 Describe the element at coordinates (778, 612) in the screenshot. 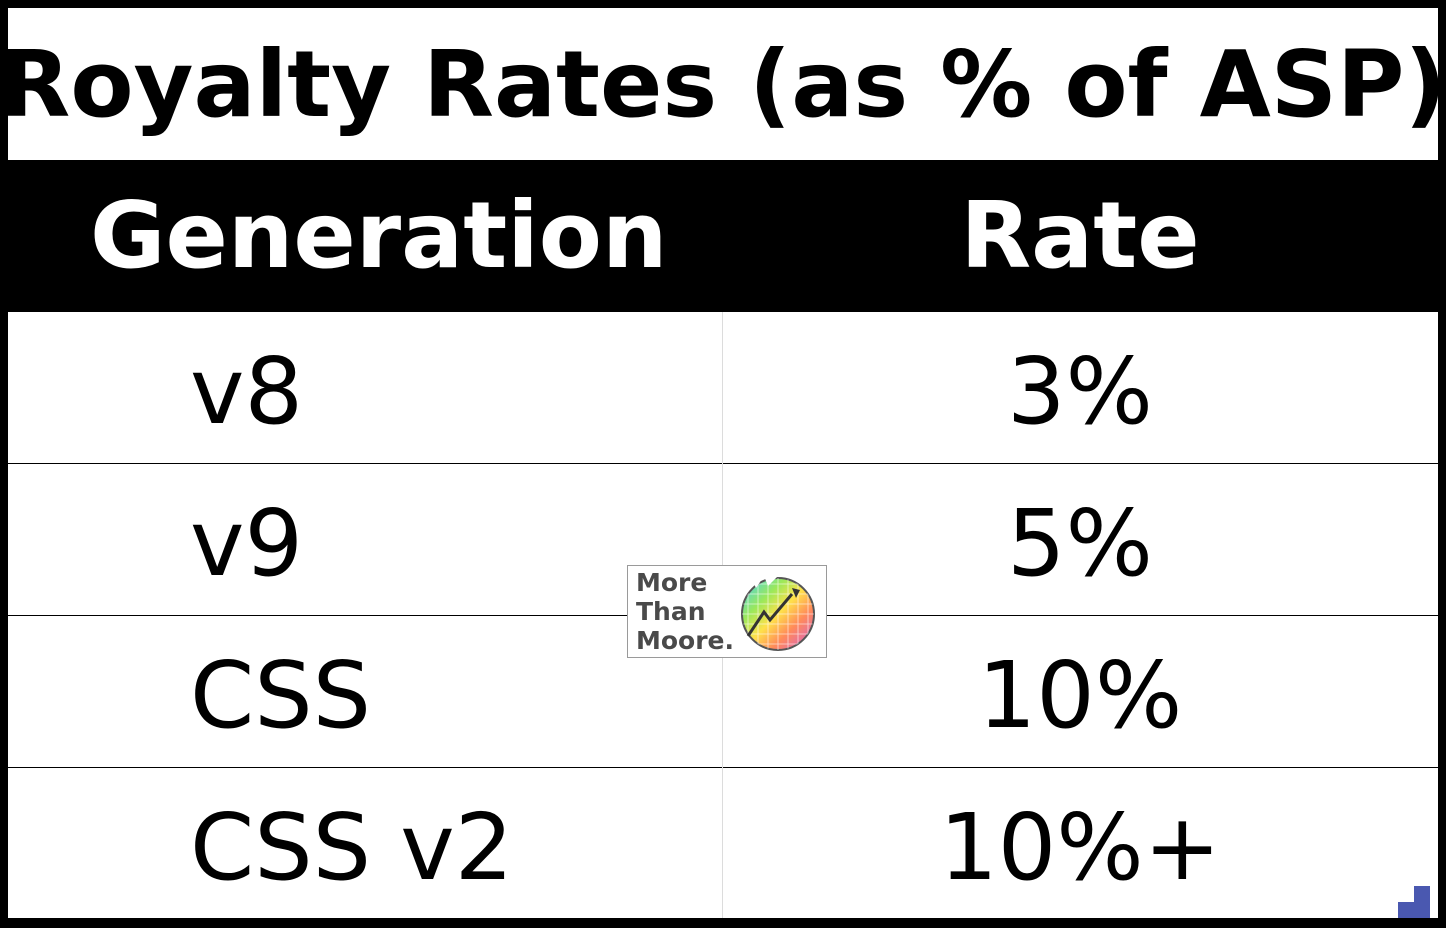

I see `rainbow-chart-circle-icon` at that location.